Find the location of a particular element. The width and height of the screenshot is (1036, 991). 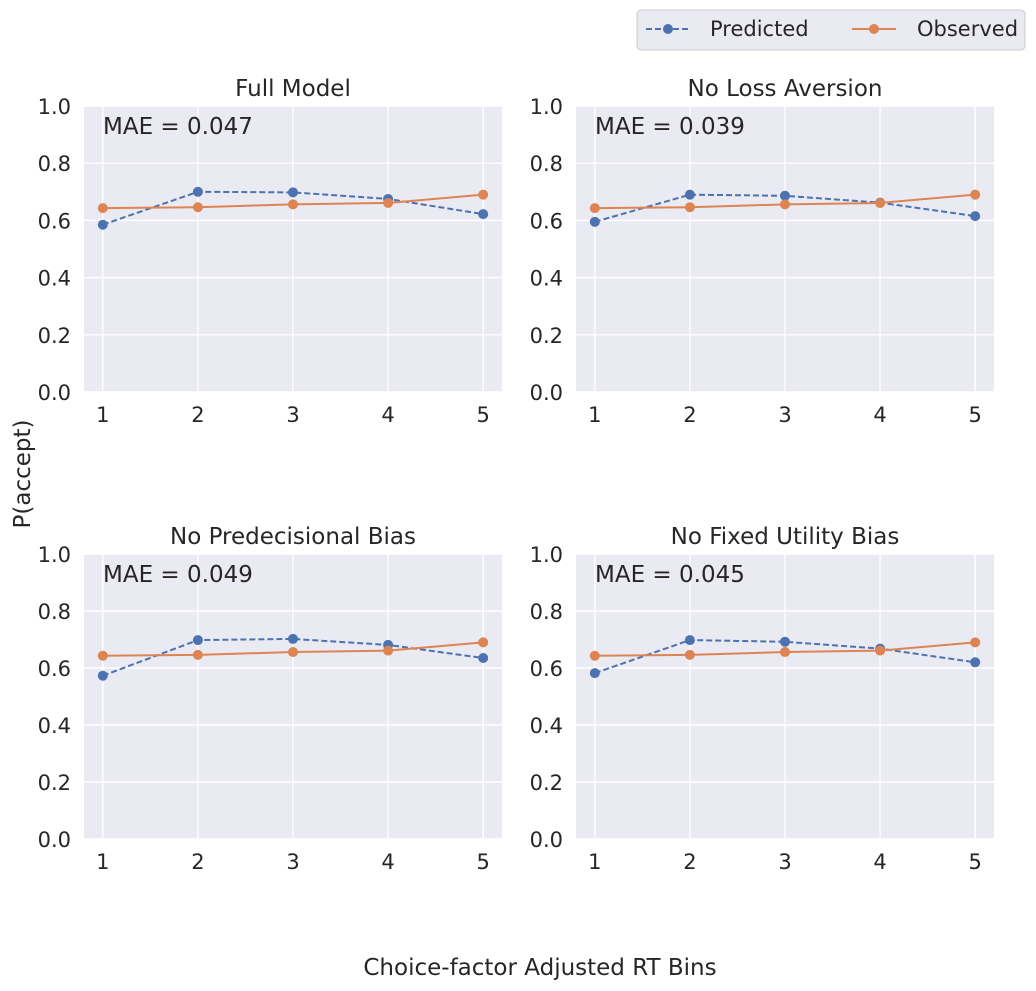

legend-predicted-label: Predicted is located at coordinates (759, 29).